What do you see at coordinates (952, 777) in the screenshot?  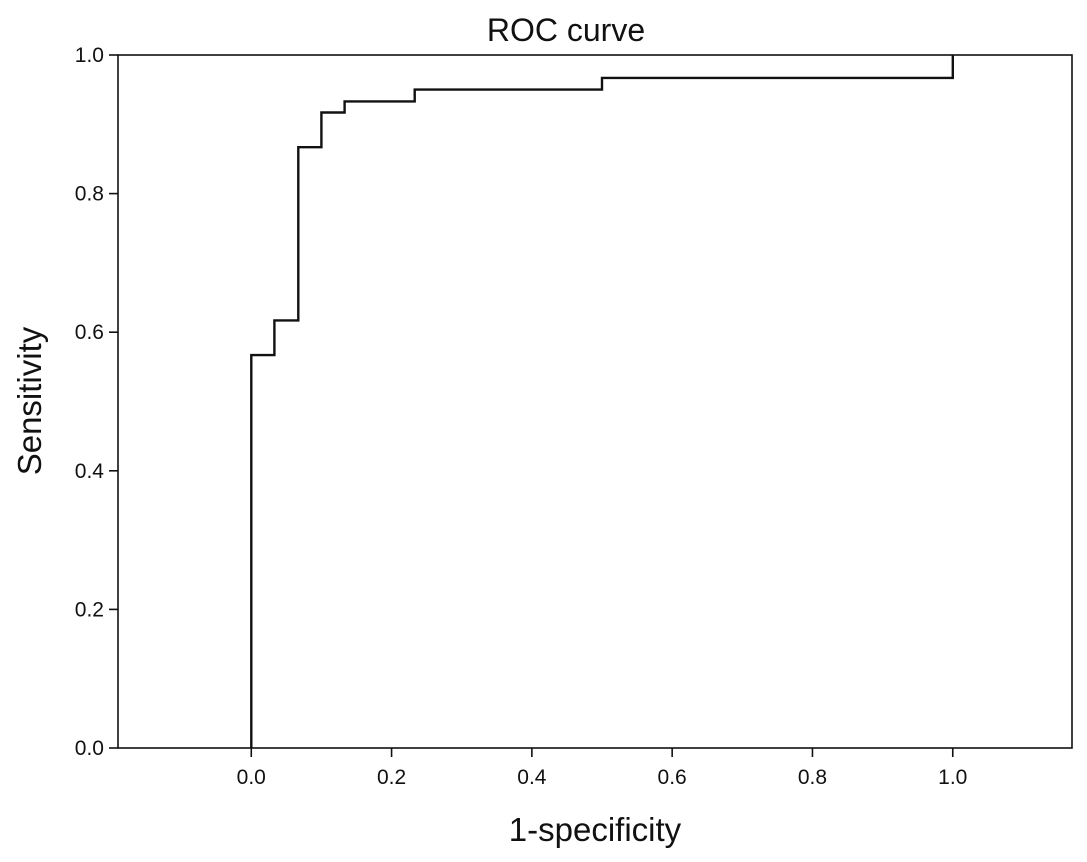 I see `x-tick-label: 1.0` at bounding box center [952, 777].